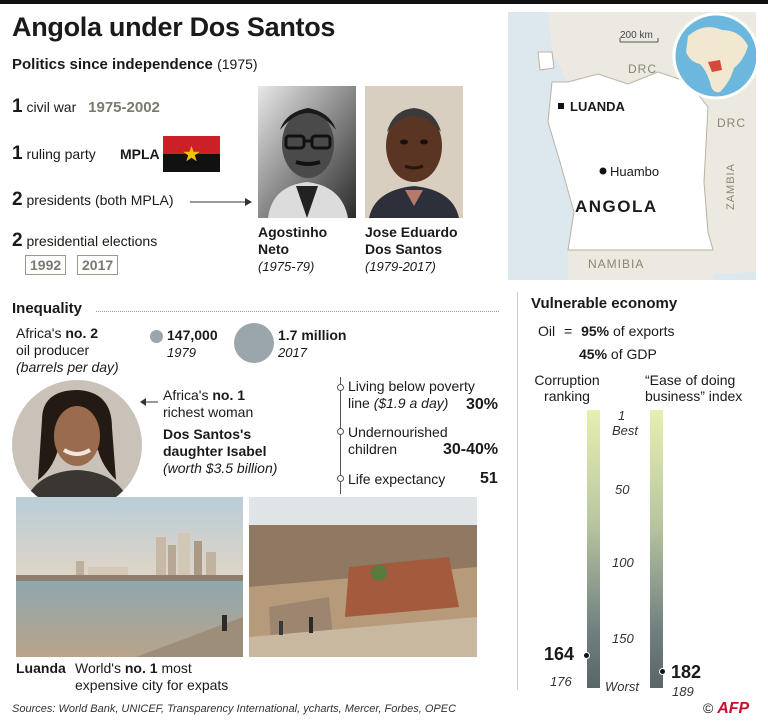 The height and width of the screenshot is (723, 768). Describe the element at coordinates (312, 335) in the screenshot. I see `oil-2017-value: 1.7 million` at that location.